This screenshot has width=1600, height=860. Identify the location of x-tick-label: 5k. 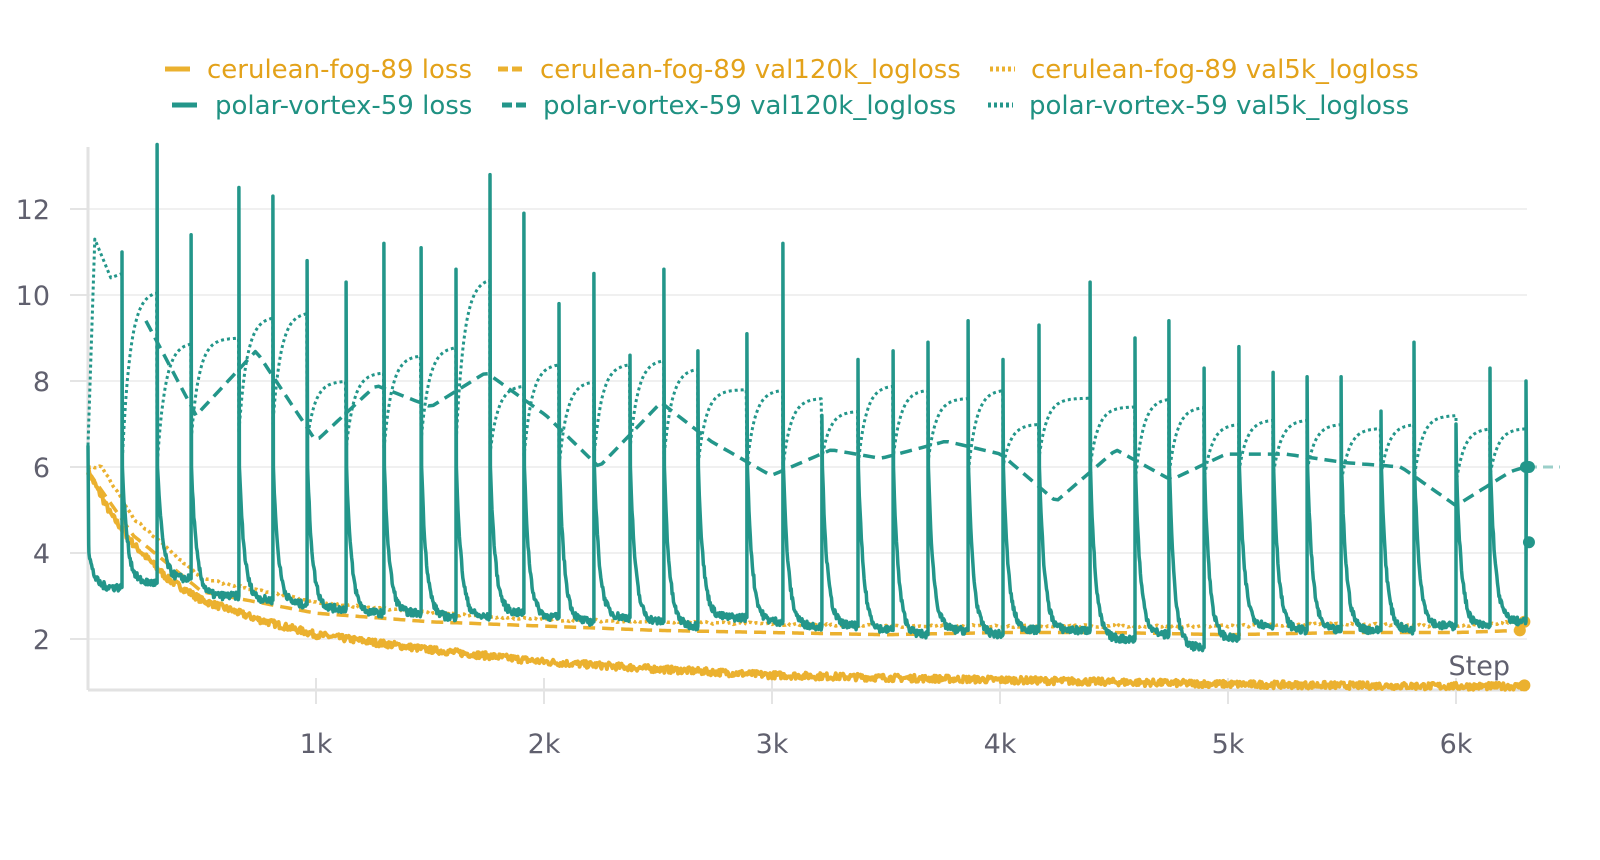
(1228, 744).